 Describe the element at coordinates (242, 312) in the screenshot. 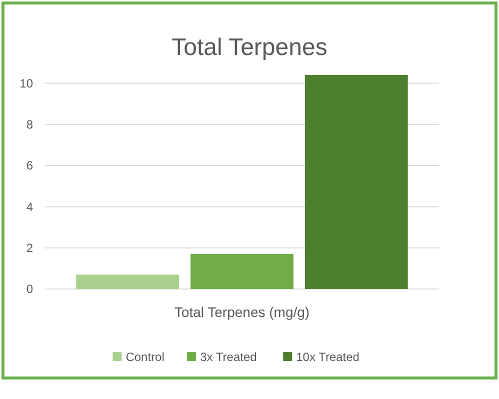

I see `x-axis-title: Total Terpenes (mg/g)` at that location.